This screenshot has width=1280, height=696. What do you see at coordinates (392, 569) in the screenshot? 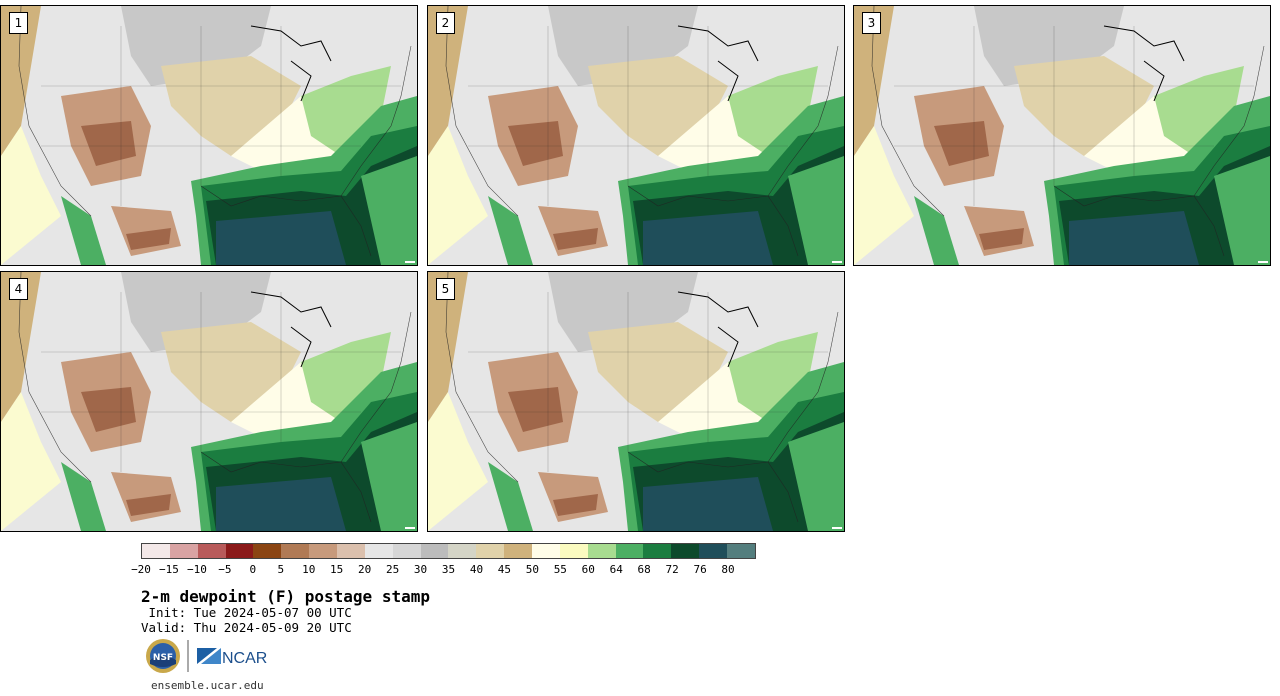
I see `colorbar-tick-label: 25` at bounding box center [392, 569].